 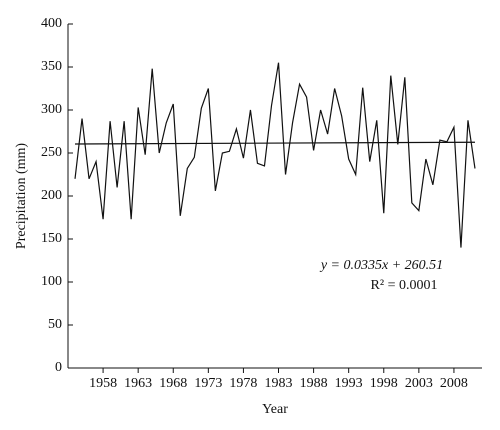 I want to click on x-tick-label: 1973, so click(x=208, y=383).